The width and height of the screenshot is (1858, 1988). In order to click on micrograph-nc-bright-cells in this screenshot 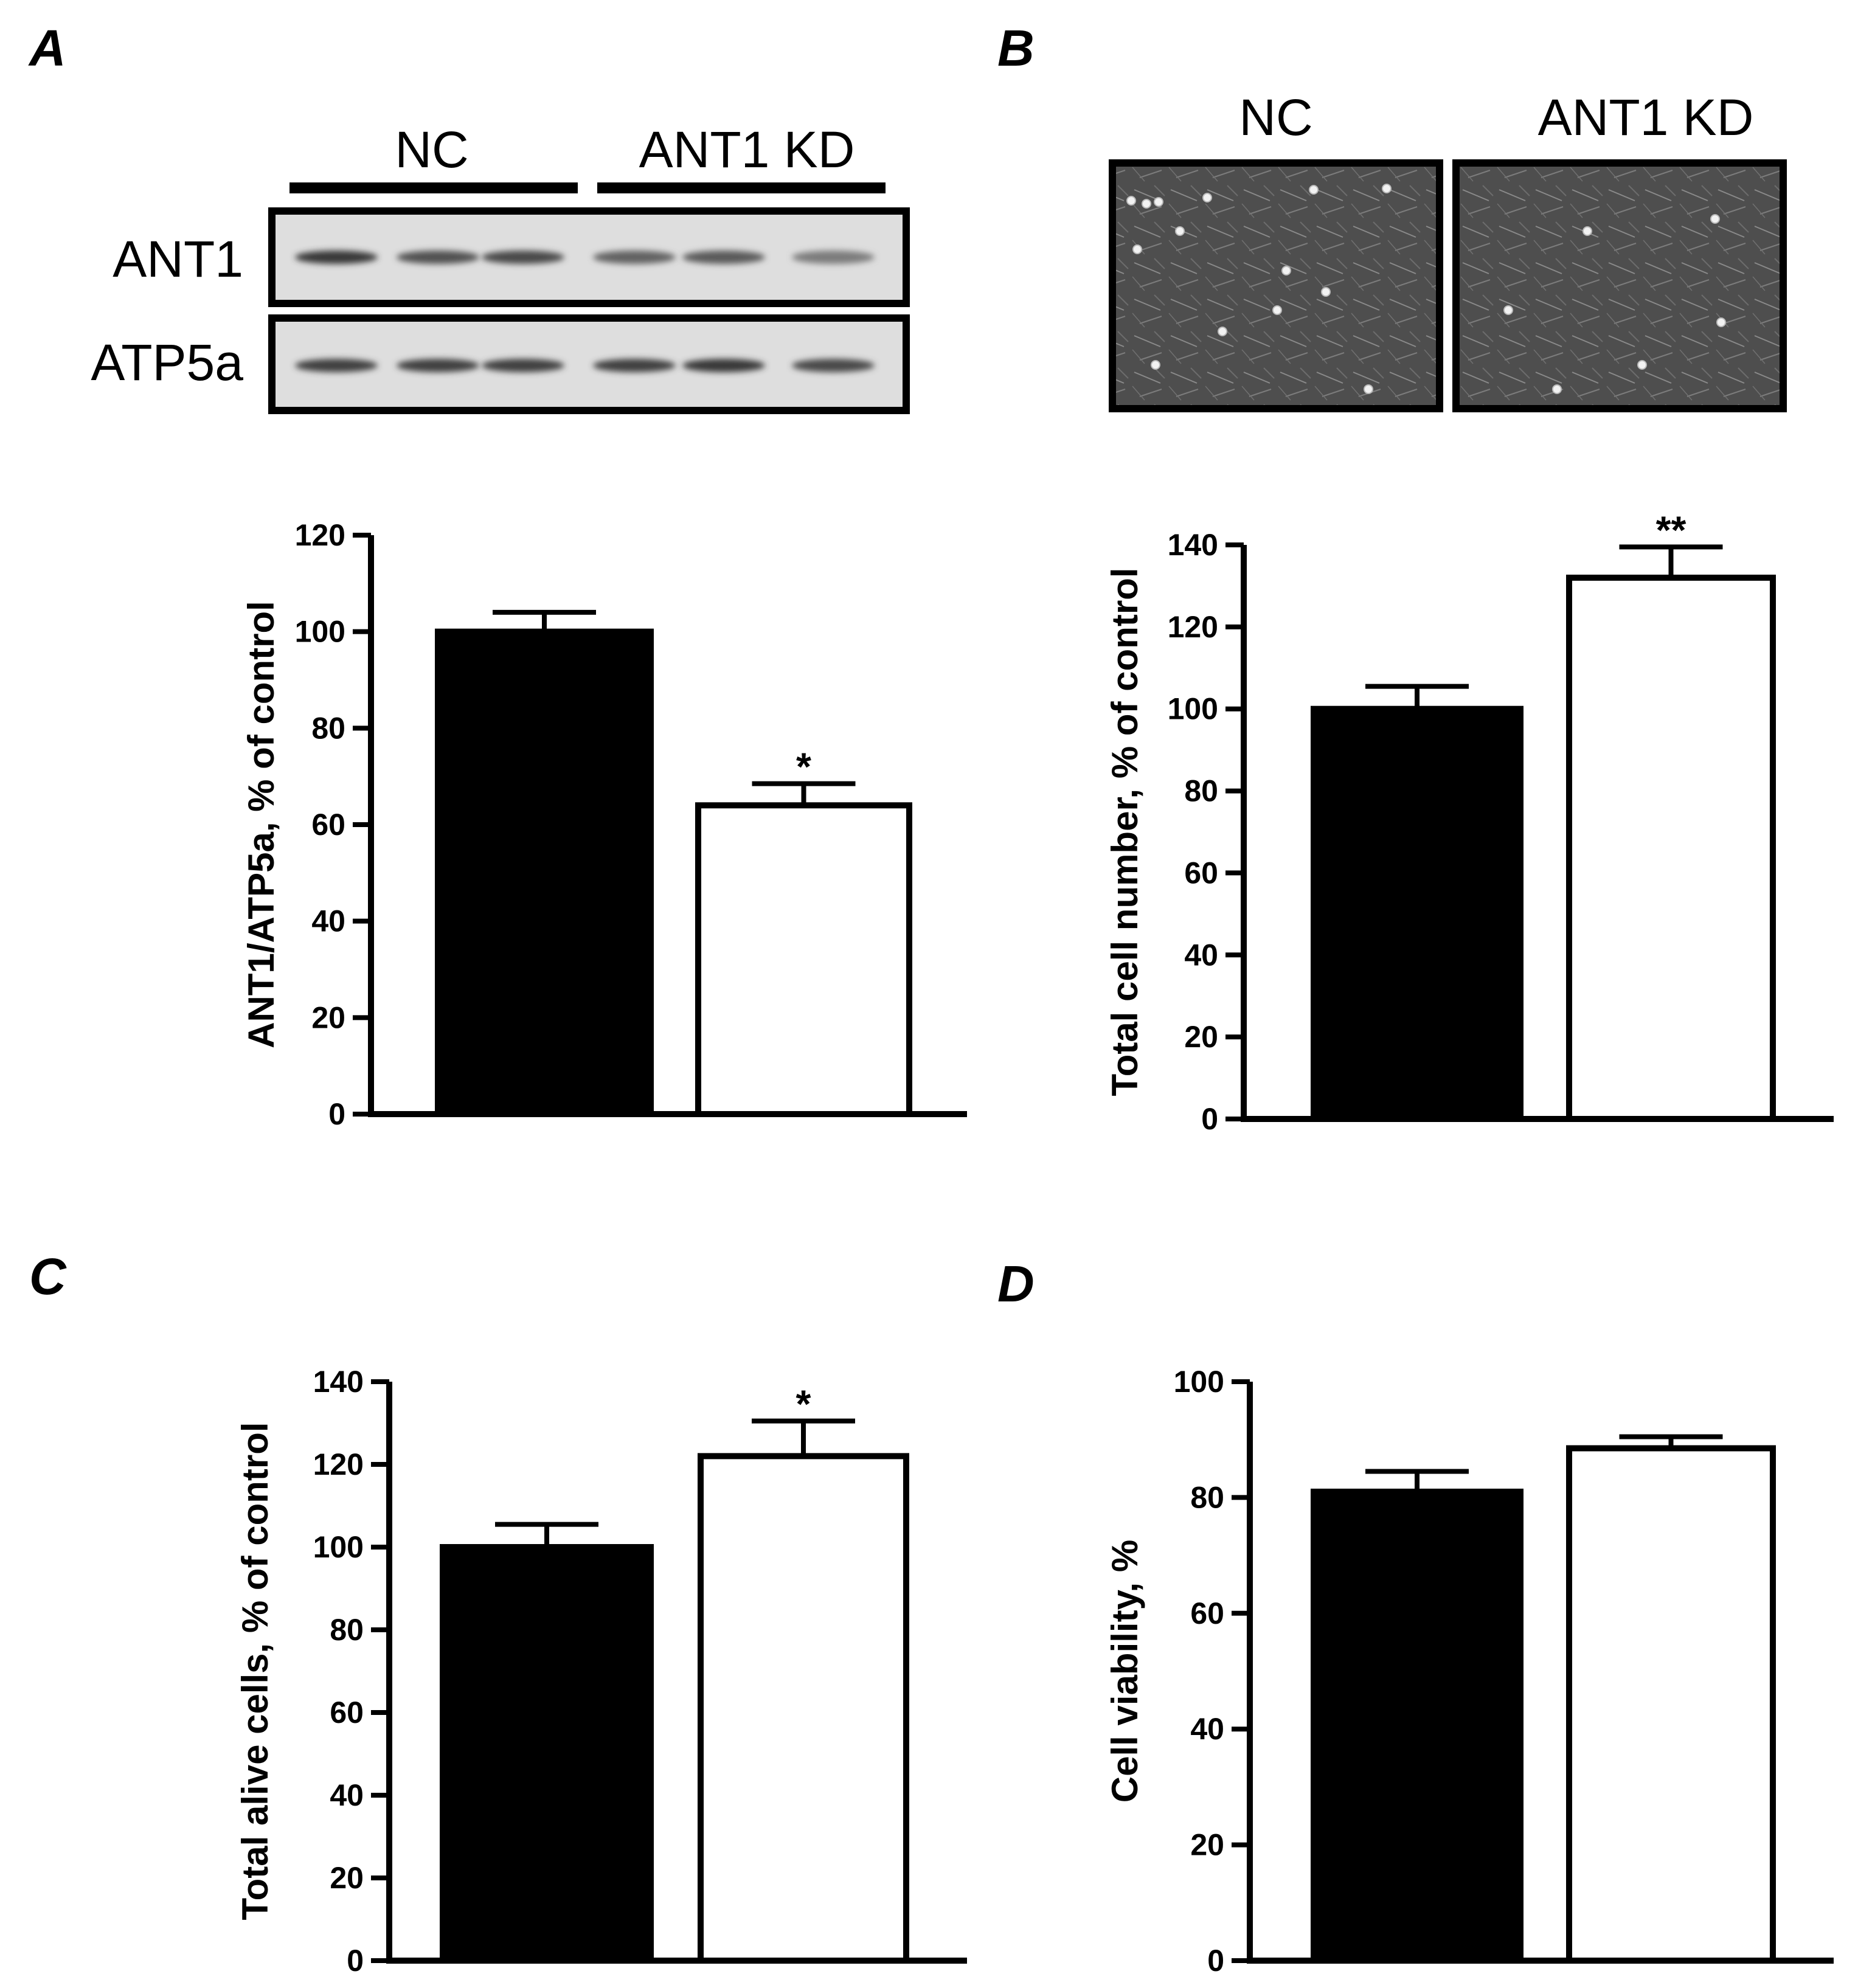, I will do `click(1259, 289)`.